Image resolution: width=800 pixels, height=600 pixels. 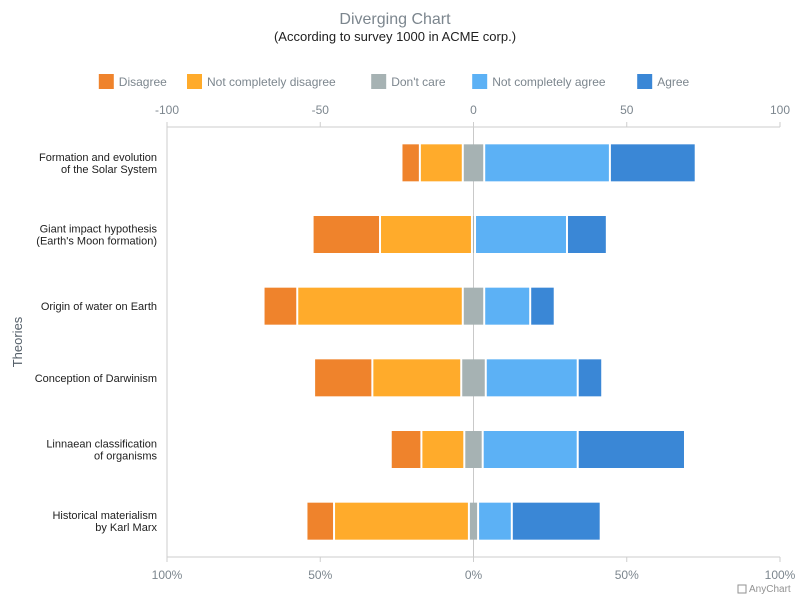 I want to click on top-tick-label: 100, so click(x=780, y=110).